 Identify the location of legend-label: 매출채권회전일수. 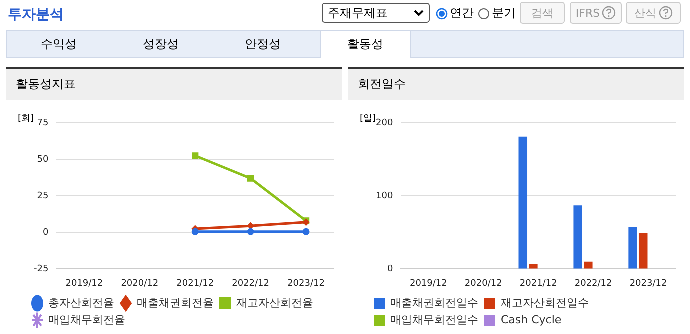
(434, 303).